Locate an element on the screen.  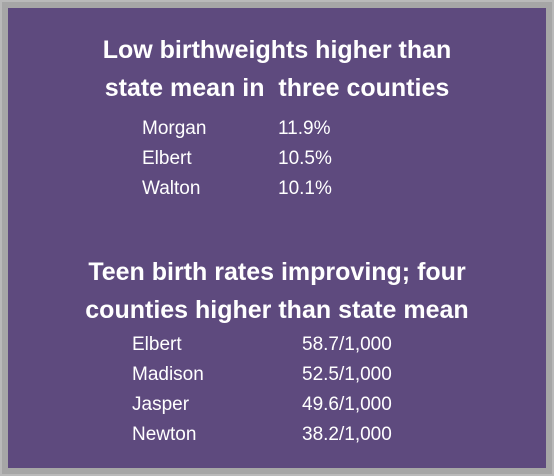
county-value: 49.6/1,000 is located at coordinates (347, 404).